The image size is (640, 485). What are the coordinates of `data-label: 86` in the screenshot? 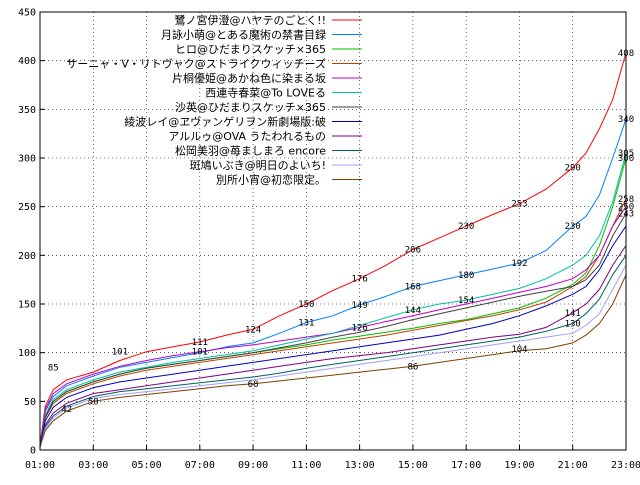 It's located at (412, 367).